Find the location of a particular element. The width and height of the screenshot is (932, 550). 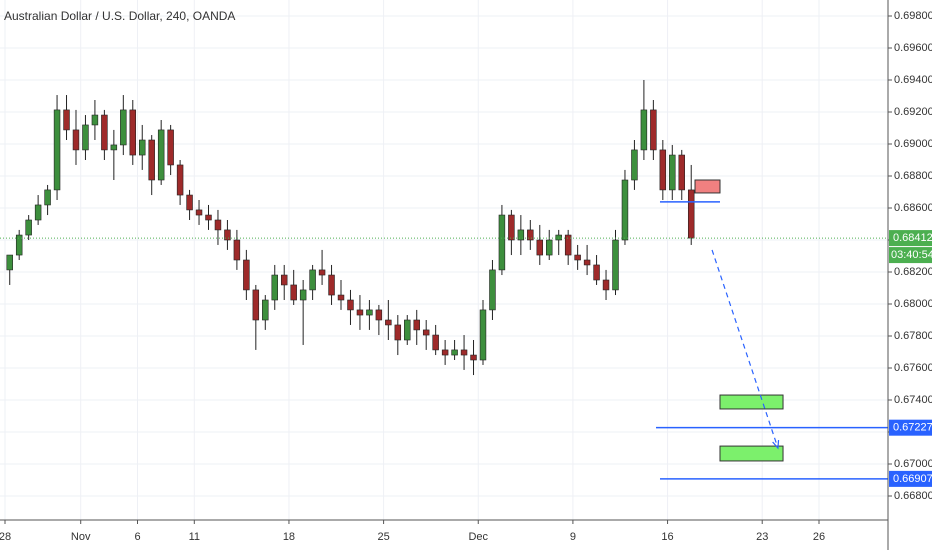

y-tick-label: 0.68600 is located at coordinates (913, 208).